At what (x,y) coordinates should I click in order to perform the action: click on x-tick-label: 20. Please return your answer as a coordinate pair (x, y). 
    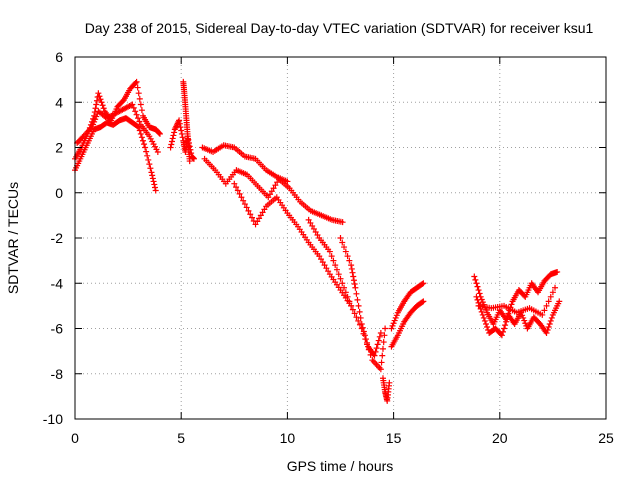
    Looking at the image, I should click on (500, 438).